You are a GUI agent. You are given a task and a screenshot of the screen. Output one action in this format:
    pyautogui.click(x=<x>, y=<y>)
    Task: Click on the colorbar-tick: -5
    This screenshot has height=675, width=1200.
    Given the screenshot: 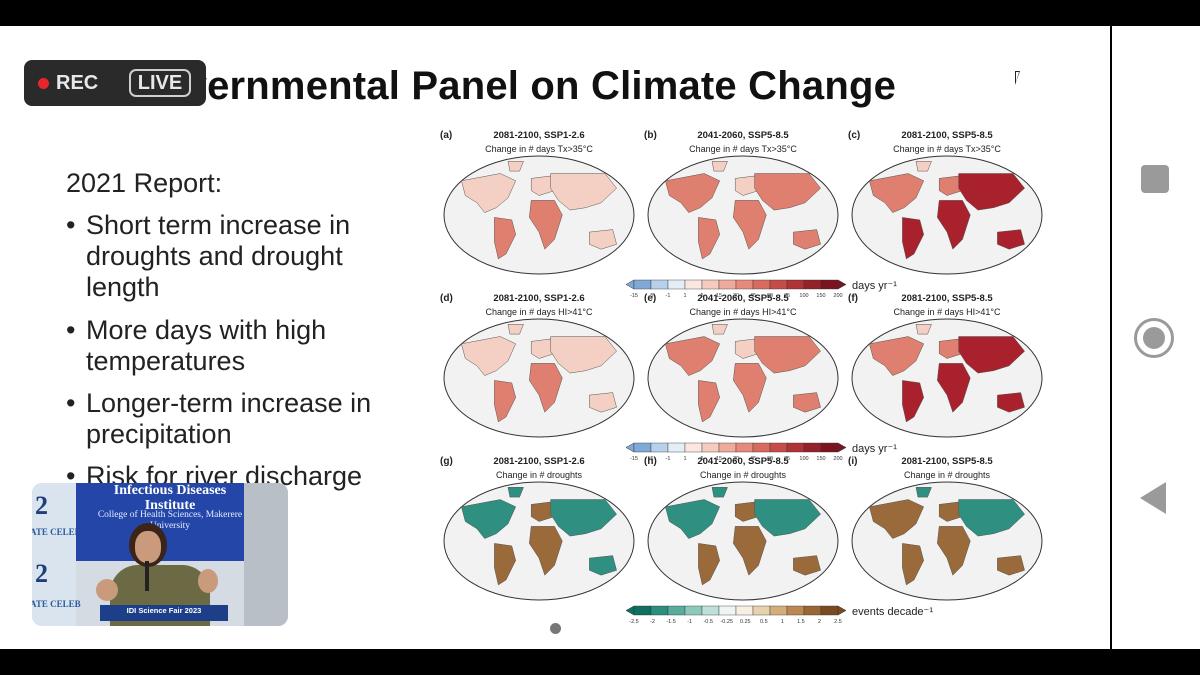 What is the action you would take?
    pyautogui.click(x=651, y=296)
    